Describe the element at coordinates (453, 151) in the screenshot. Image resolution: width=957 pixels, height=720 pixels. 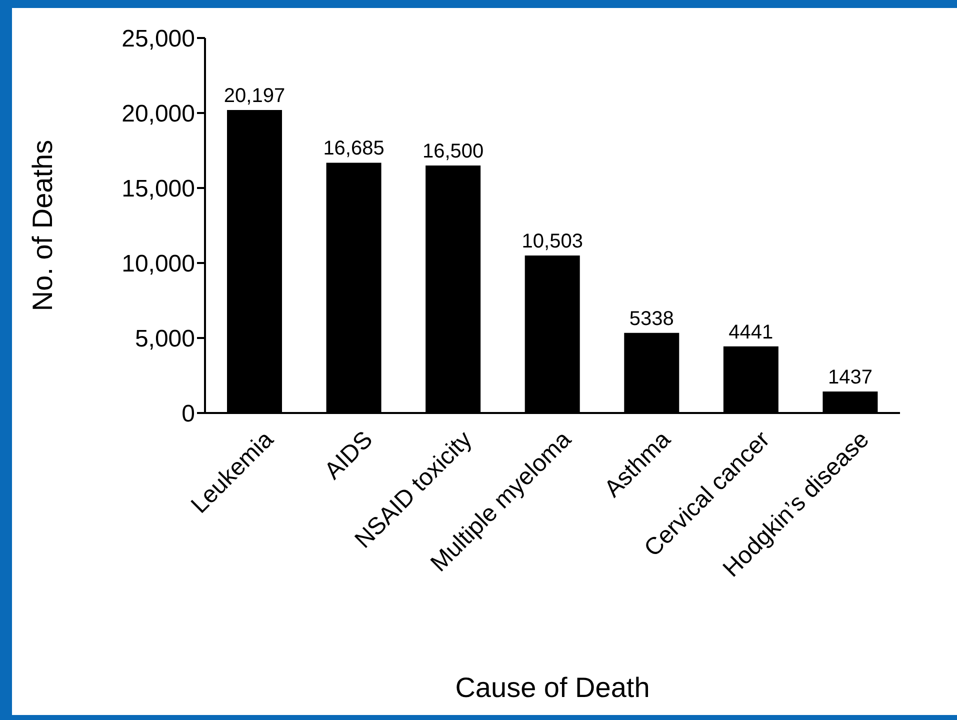
I see `data-label: 16,500` at that location.